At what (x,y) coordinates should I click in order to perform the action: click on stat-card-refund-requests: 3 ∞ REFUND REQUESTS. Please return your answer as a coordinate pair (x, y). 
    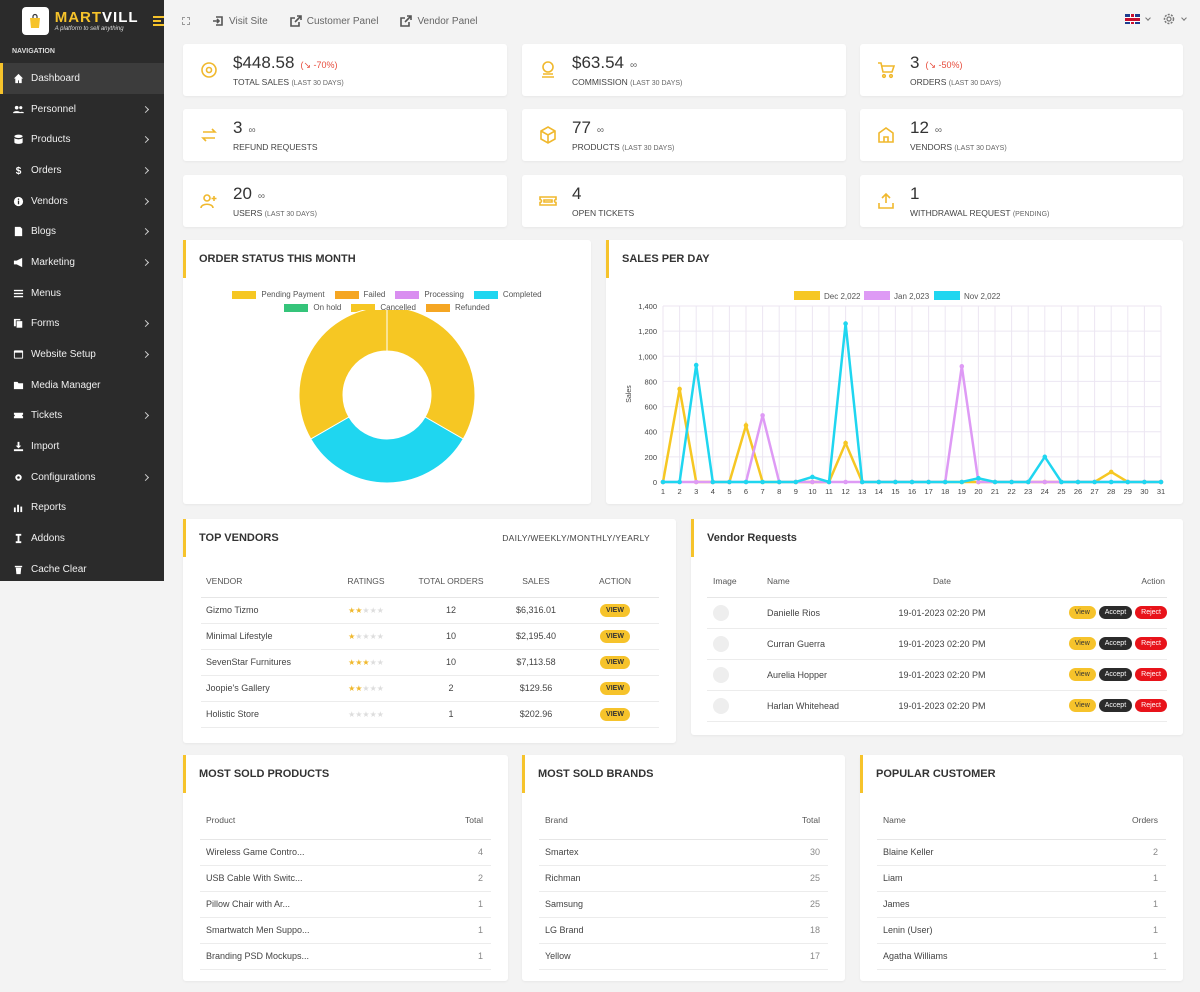
    Looking at the image, I should click on (345, 135).